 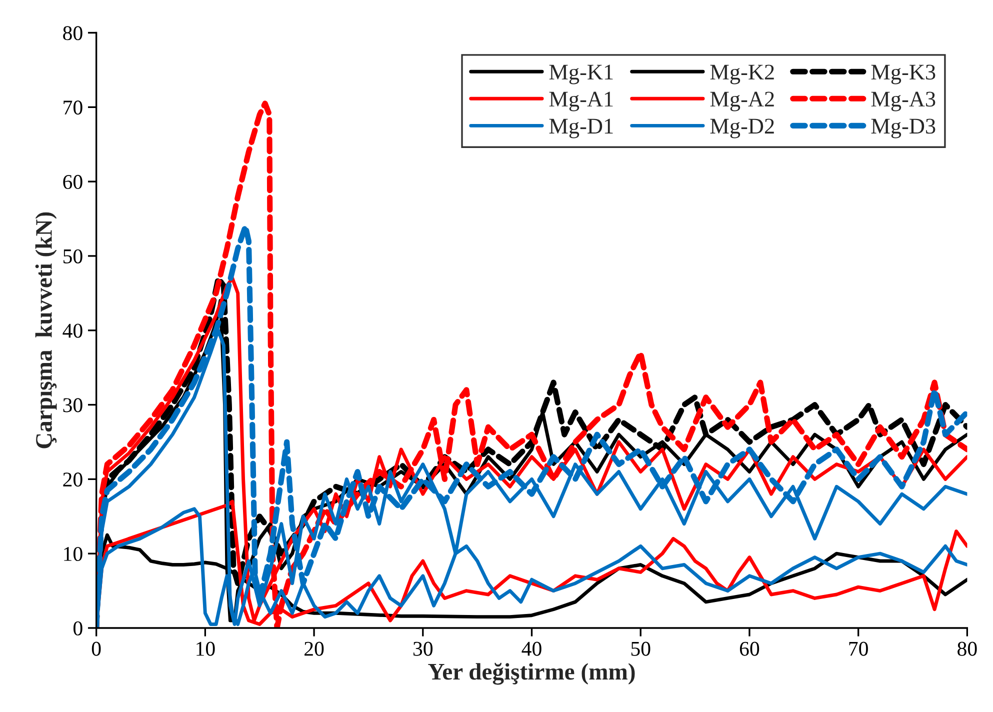 What do you see at coordinates (96, 649) in the screenshot?
I see `x-tick-label: 0` at bounding box center [96, 649].